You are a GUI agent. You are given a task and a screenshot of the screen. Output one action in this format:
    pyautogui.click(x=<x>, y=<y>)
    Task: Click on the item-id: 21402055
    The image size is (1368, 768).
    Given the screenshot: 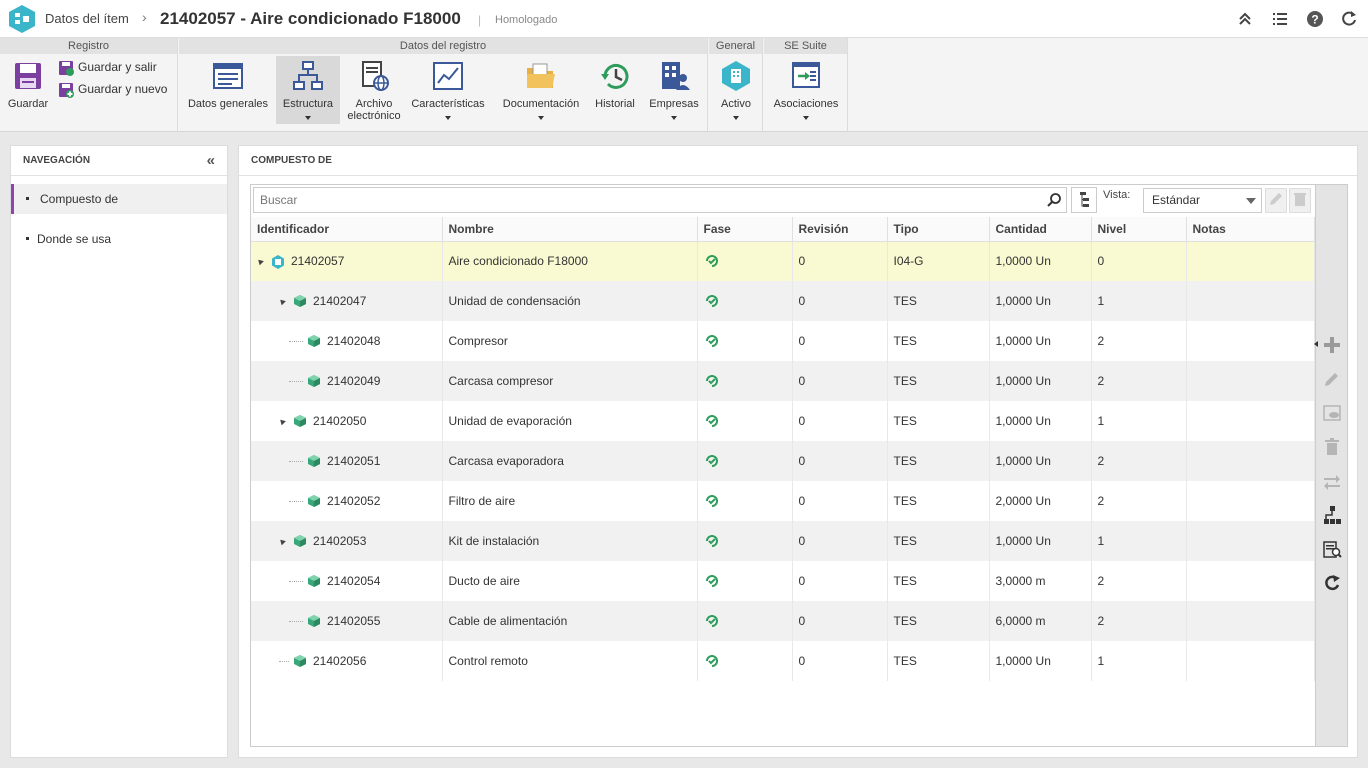 What is the action you would take?
    pyautogui.click(x=354, y=620)
    